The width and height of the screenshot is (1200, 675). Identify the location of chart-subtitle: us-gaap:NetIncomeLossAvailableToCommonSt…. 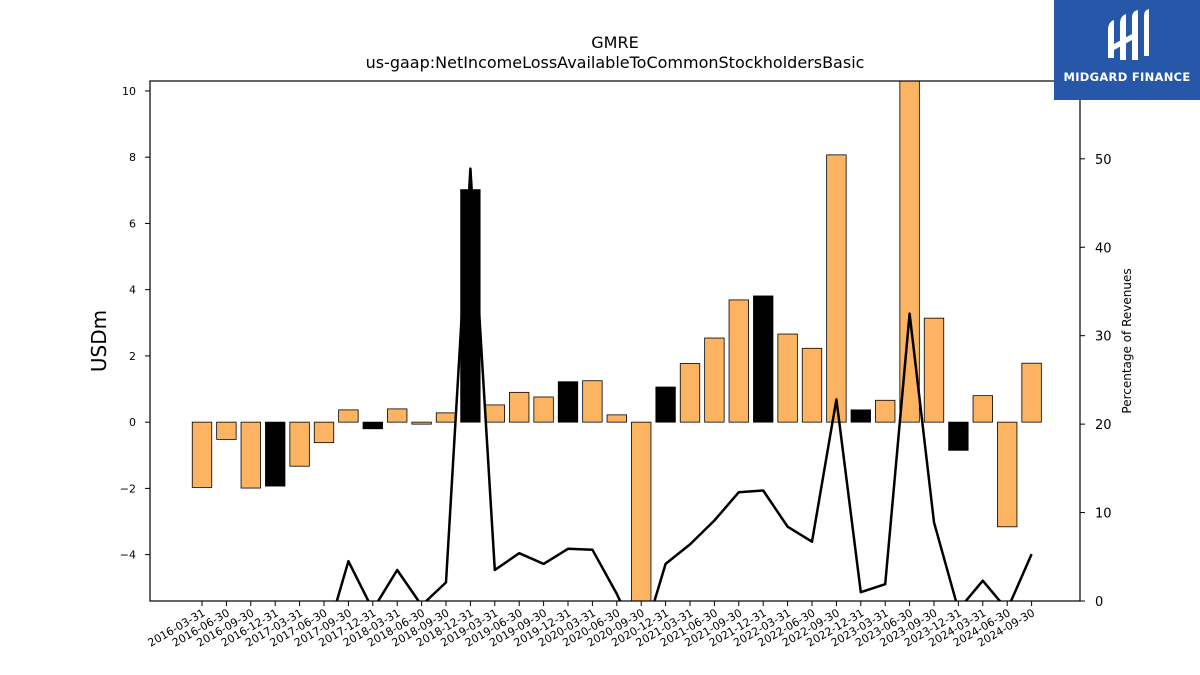
(615, 62).